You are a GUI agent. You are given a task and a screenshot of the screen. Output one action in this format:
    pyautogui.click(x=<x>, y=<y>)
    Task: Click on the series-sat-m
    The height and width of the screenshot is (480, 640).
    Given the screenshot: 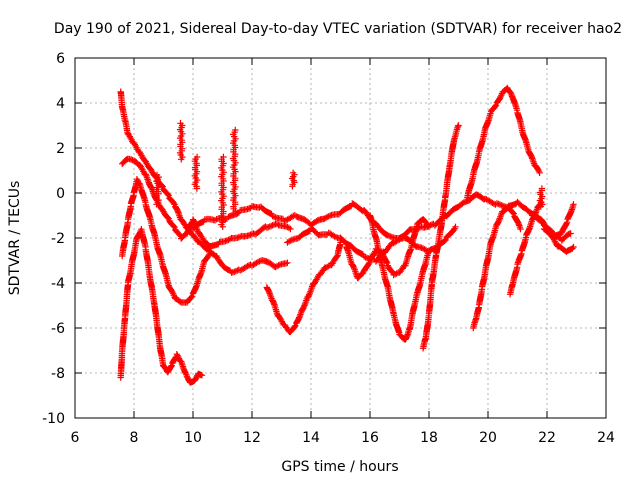 What is the action you would take?
    pyautogui.click(x=525, y=248)
    